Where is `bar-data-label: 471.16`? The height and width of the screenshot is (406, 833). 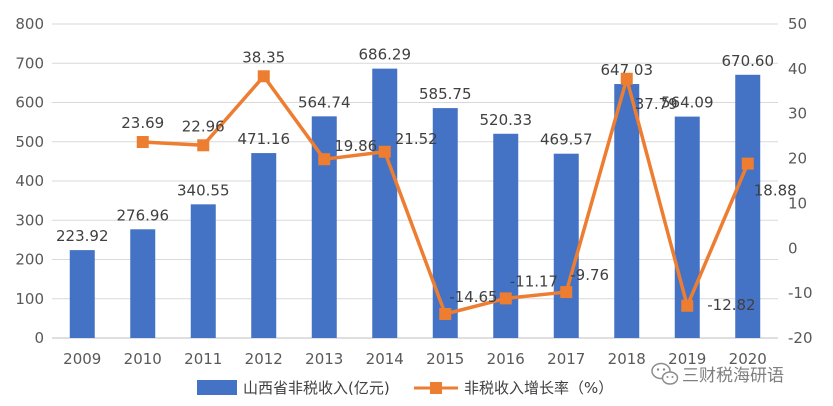
bar-data-label: 471.16 is located at coordinates (264, 139).